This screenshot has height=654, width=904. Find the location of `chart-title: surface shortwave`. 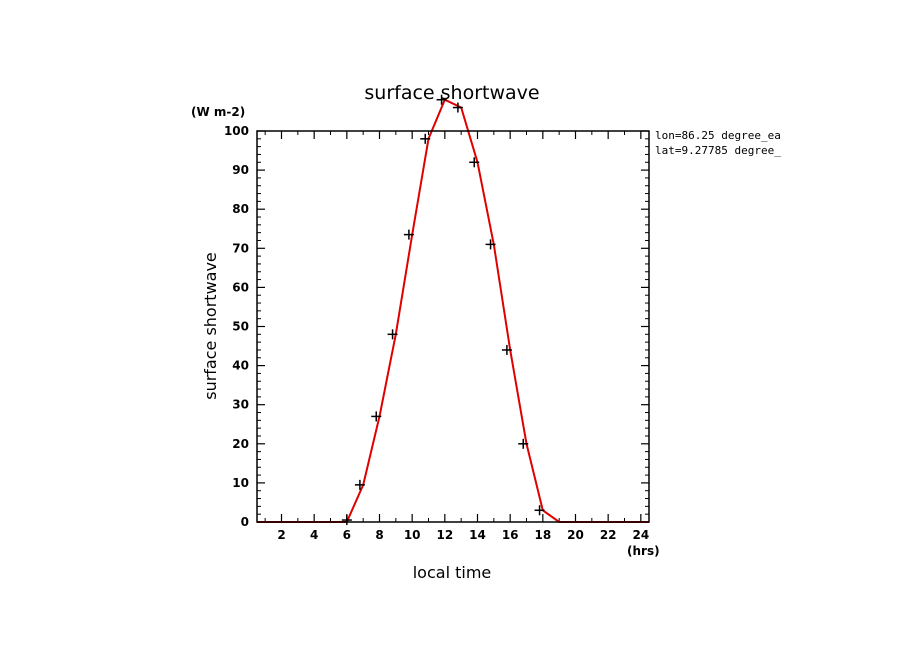

chart-title: surface shortwave is located at coordinates (451, 93).